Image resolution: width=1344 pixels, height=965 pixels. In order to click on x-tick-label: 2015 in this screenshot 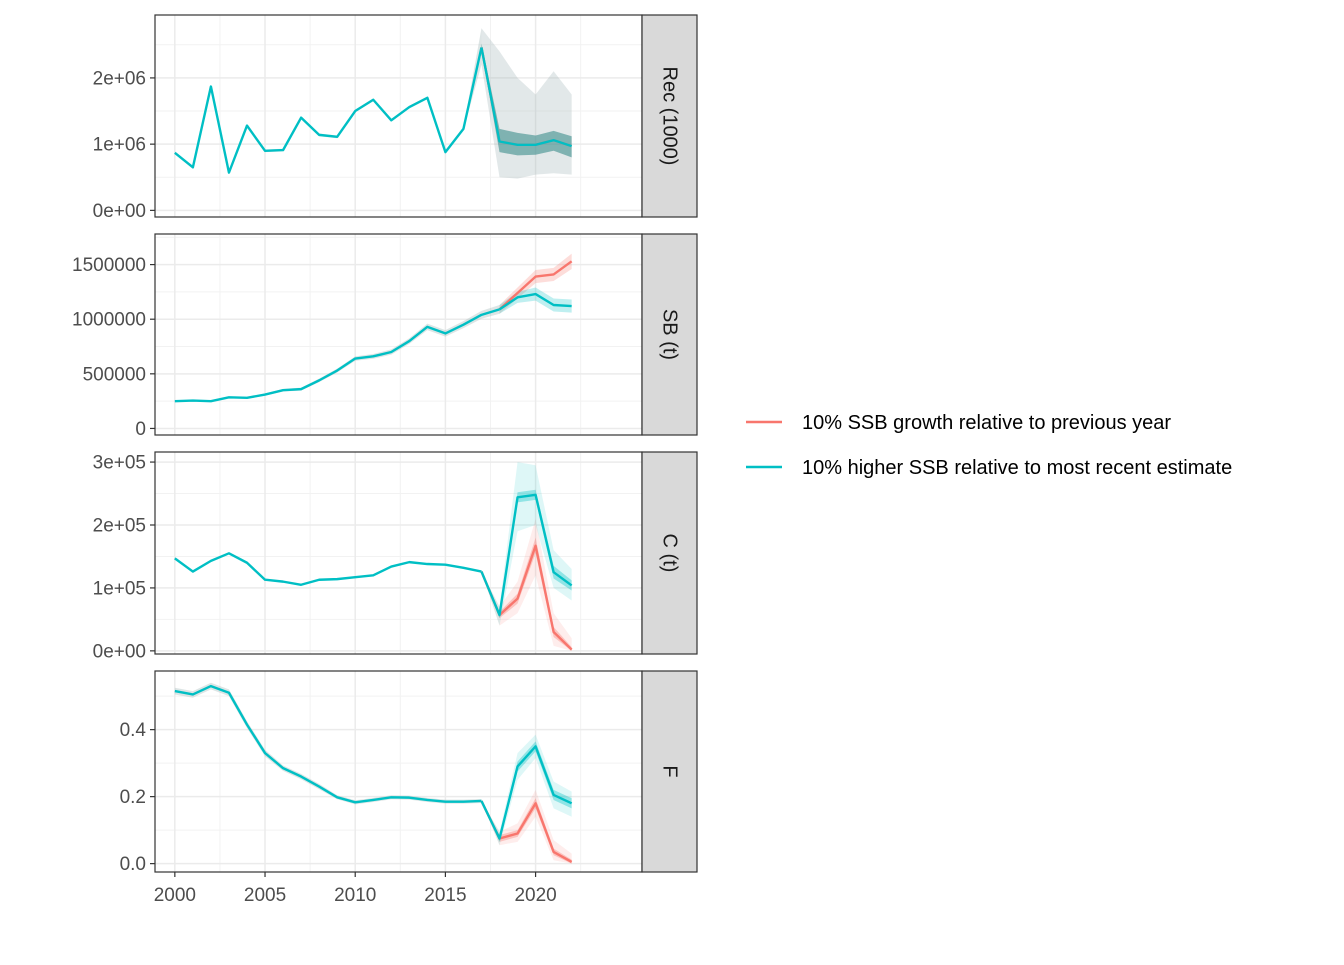, I will do `click(445, 895)`.